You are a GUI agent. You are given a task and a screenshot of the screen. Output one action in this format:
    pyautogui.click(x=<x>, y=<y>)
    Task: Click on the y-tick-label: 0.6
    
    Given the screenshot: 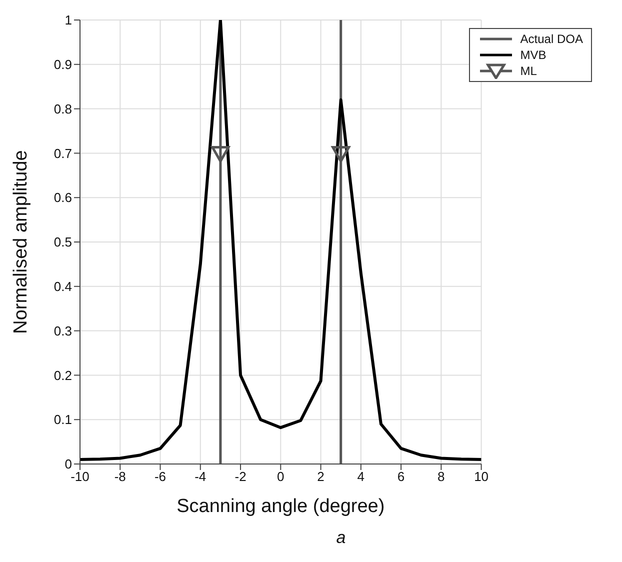 What is the action you would take?
    pyautogui.click(x=63, y=198)
    